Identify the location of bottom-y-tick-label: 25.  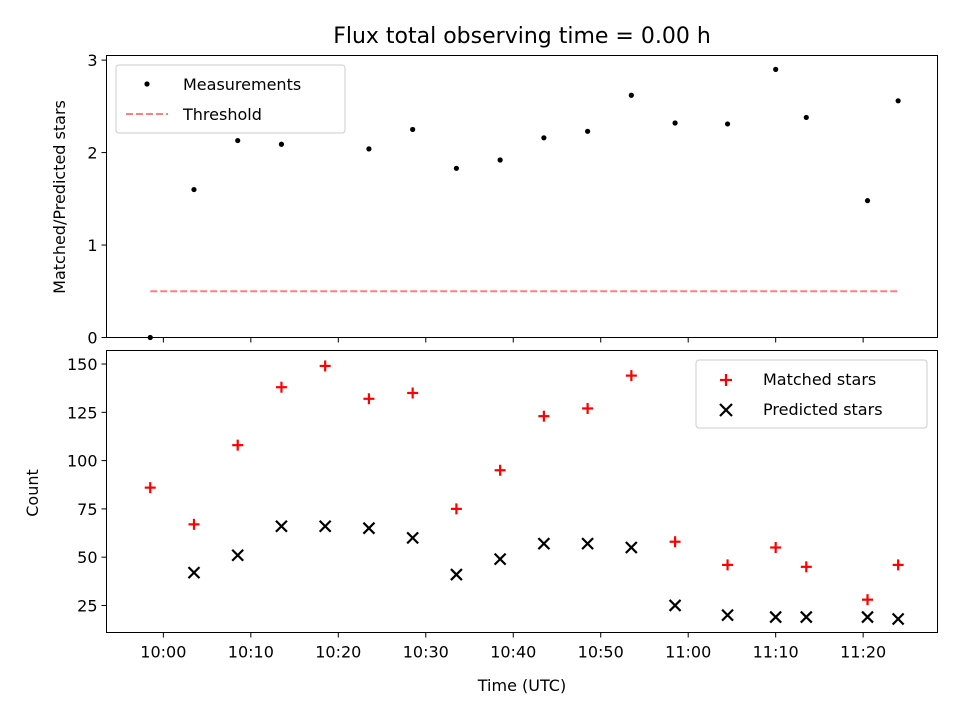
(87, 605).